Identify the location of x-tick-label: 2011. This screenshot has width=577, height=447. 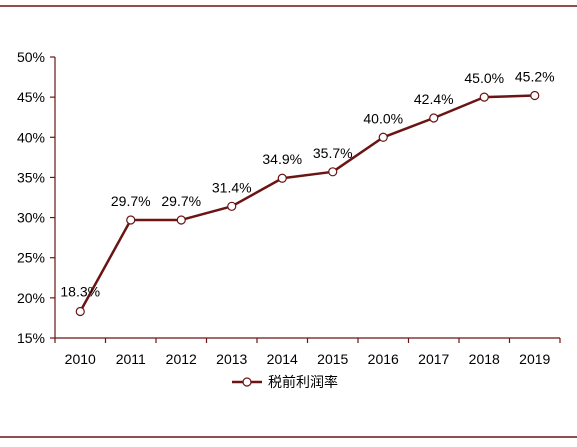
(131, 359).